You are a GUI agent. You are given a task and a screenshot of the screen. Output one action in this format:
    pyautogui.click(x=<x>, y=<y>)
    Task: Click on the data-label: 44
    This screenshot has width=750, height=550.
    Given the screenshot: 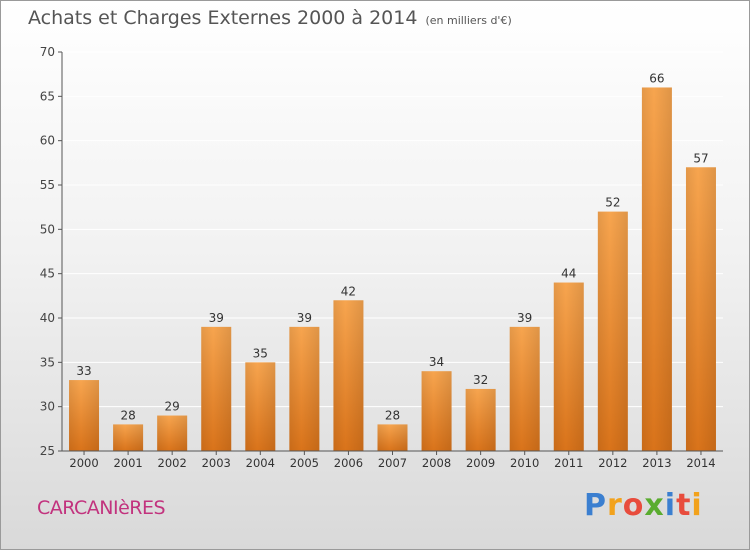 What is the action you would take?
    pyautogui.click(x=568, y=274)
    